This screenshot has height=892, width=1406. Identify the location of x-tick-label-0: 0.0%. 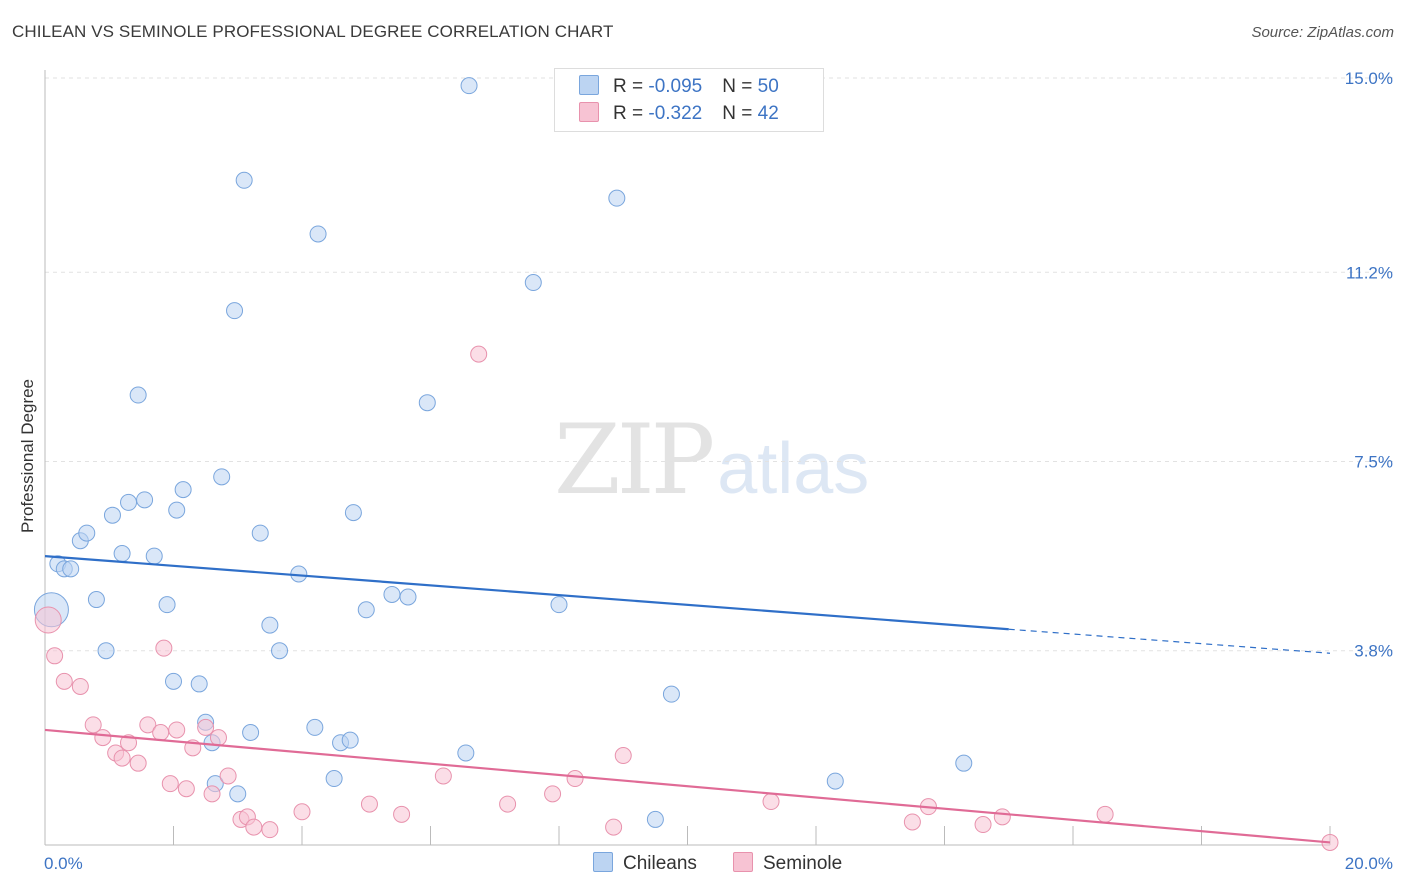
(63, 863).